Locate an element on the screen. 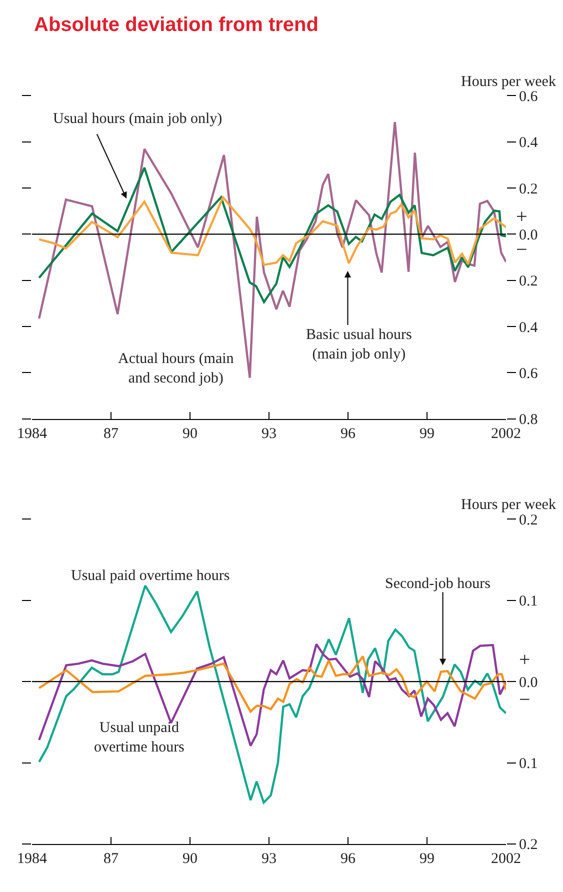  y-tick-label: 0.0 is located at coordinates (528, 682).